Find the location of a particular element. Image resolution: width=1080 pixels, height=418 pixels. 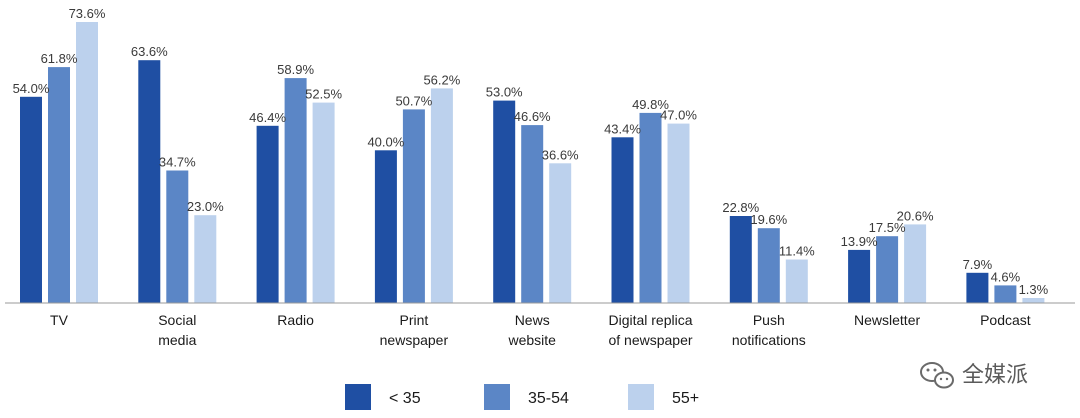

category-label: Push is located at coordinates (769, 320).